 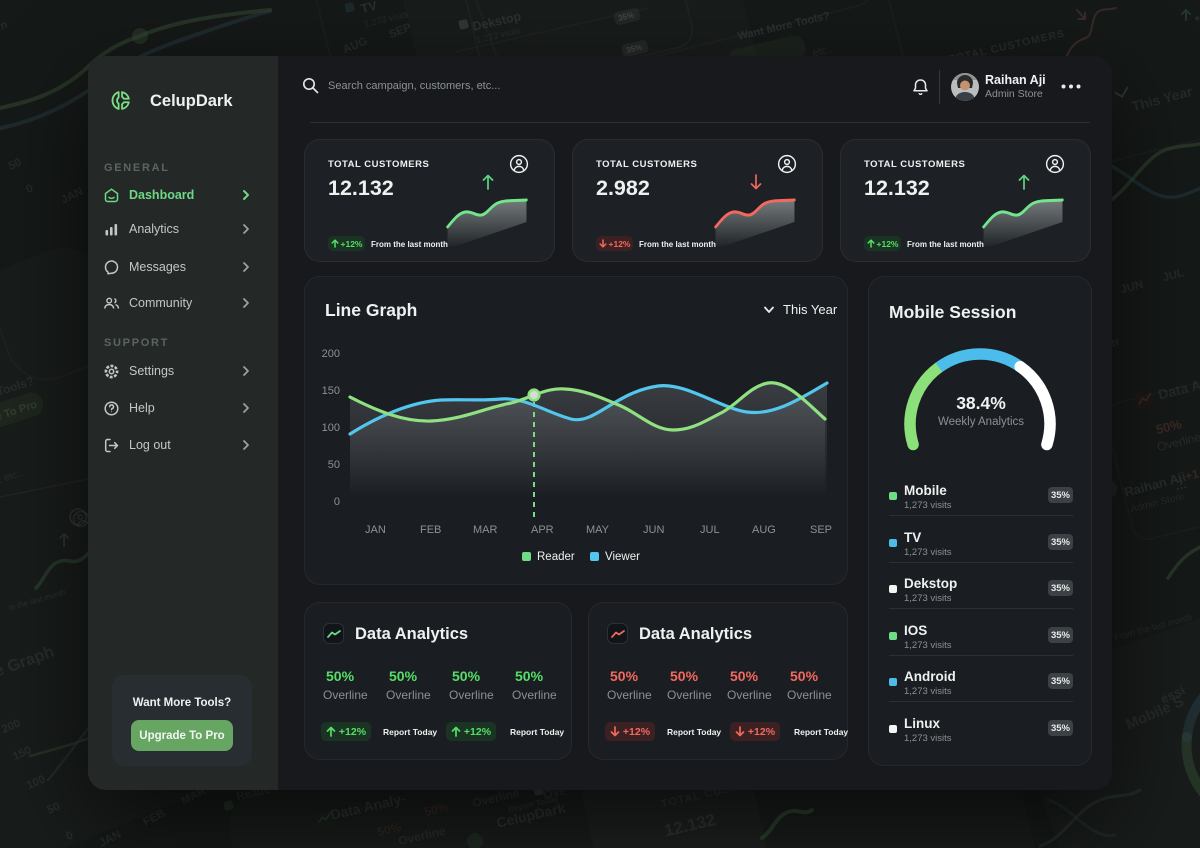 What do you see at coordinates (355, 45) in the screenshot?
I see `svg-text: AUG` at bounding box center [355, 45].